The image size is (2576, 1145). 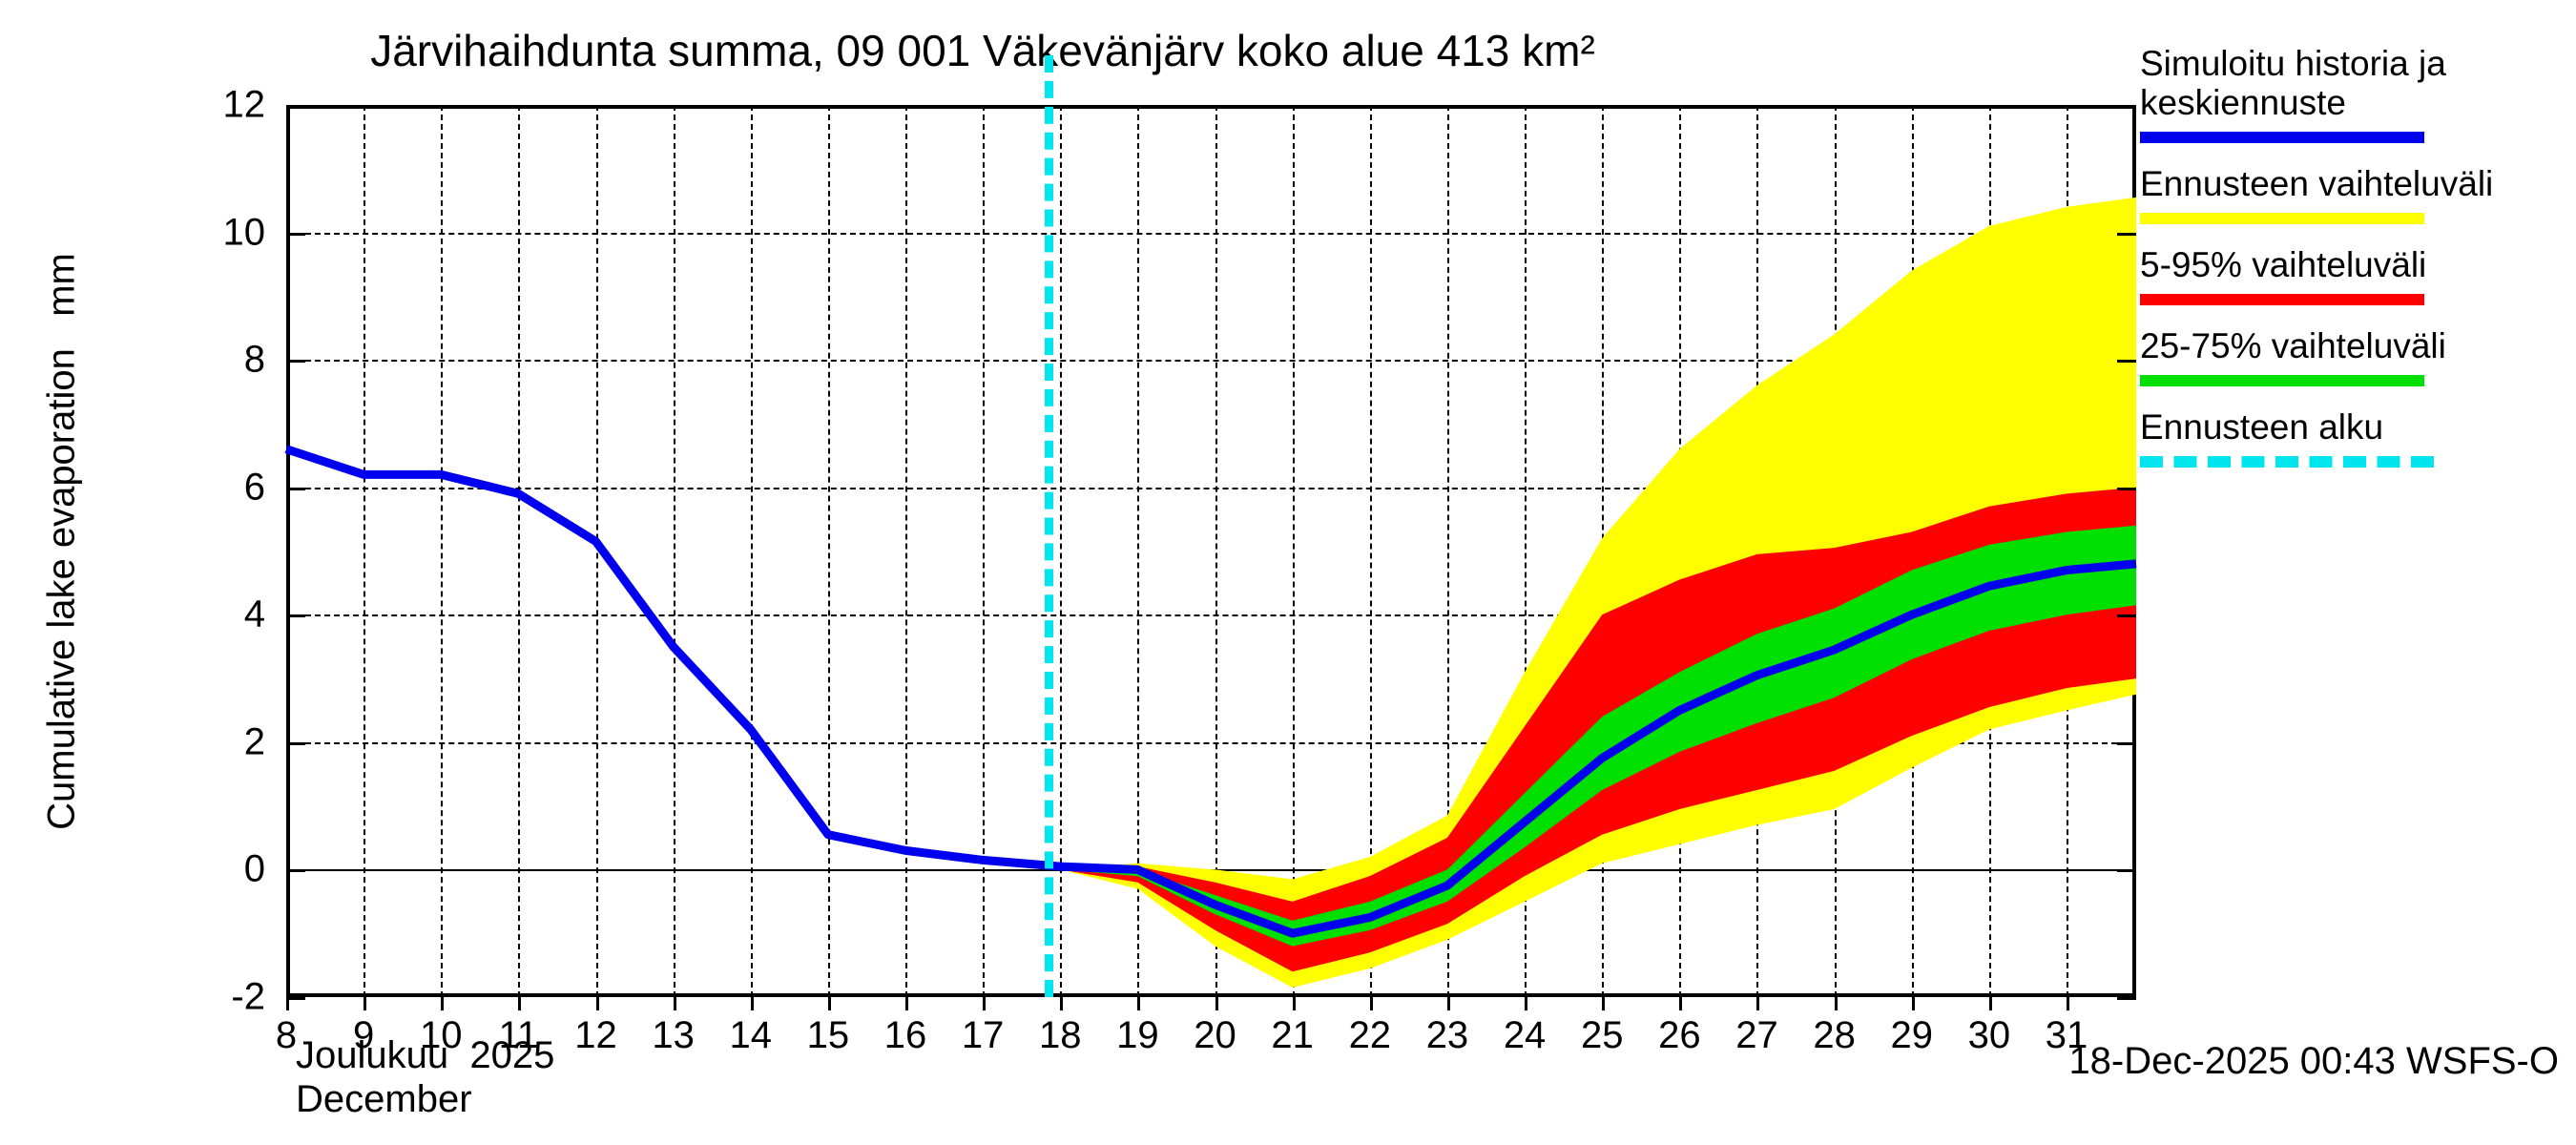 What do you see at coordinates (2283, 264) in the screenshot?
I see `legend-item-label: 5-95% vaihteluväli` at bounding box center [2283, 264].